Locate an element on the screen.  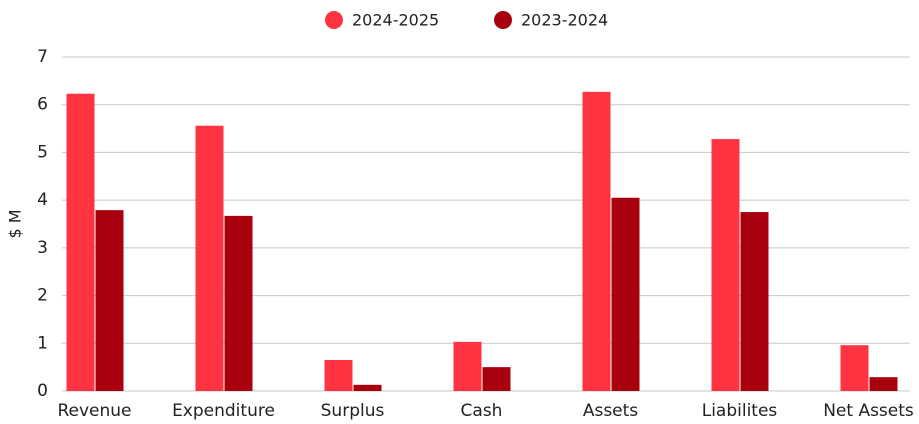
x-tick-label: Net Assets is located at coordinates (868, 411).